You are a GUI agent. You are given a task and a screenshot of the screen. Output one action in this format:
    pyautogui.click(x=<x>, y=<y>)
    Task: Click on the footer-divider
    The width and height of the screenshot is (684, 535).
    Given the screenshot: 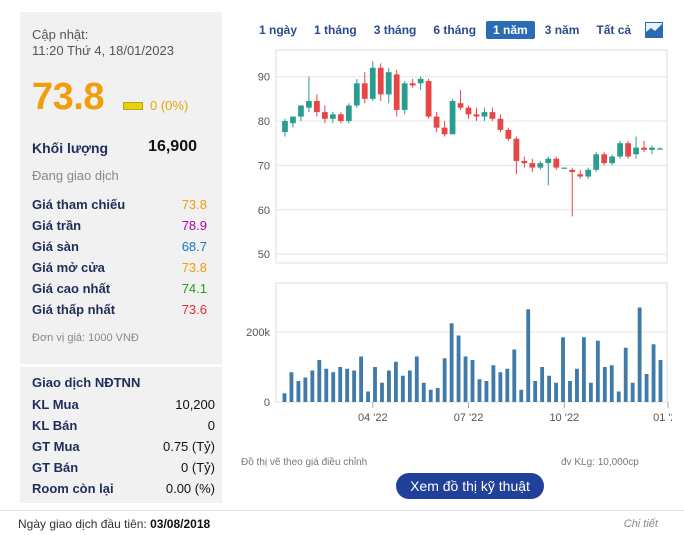 What is the action you would take?
    pyautogui.click(x=342, y=510)
    